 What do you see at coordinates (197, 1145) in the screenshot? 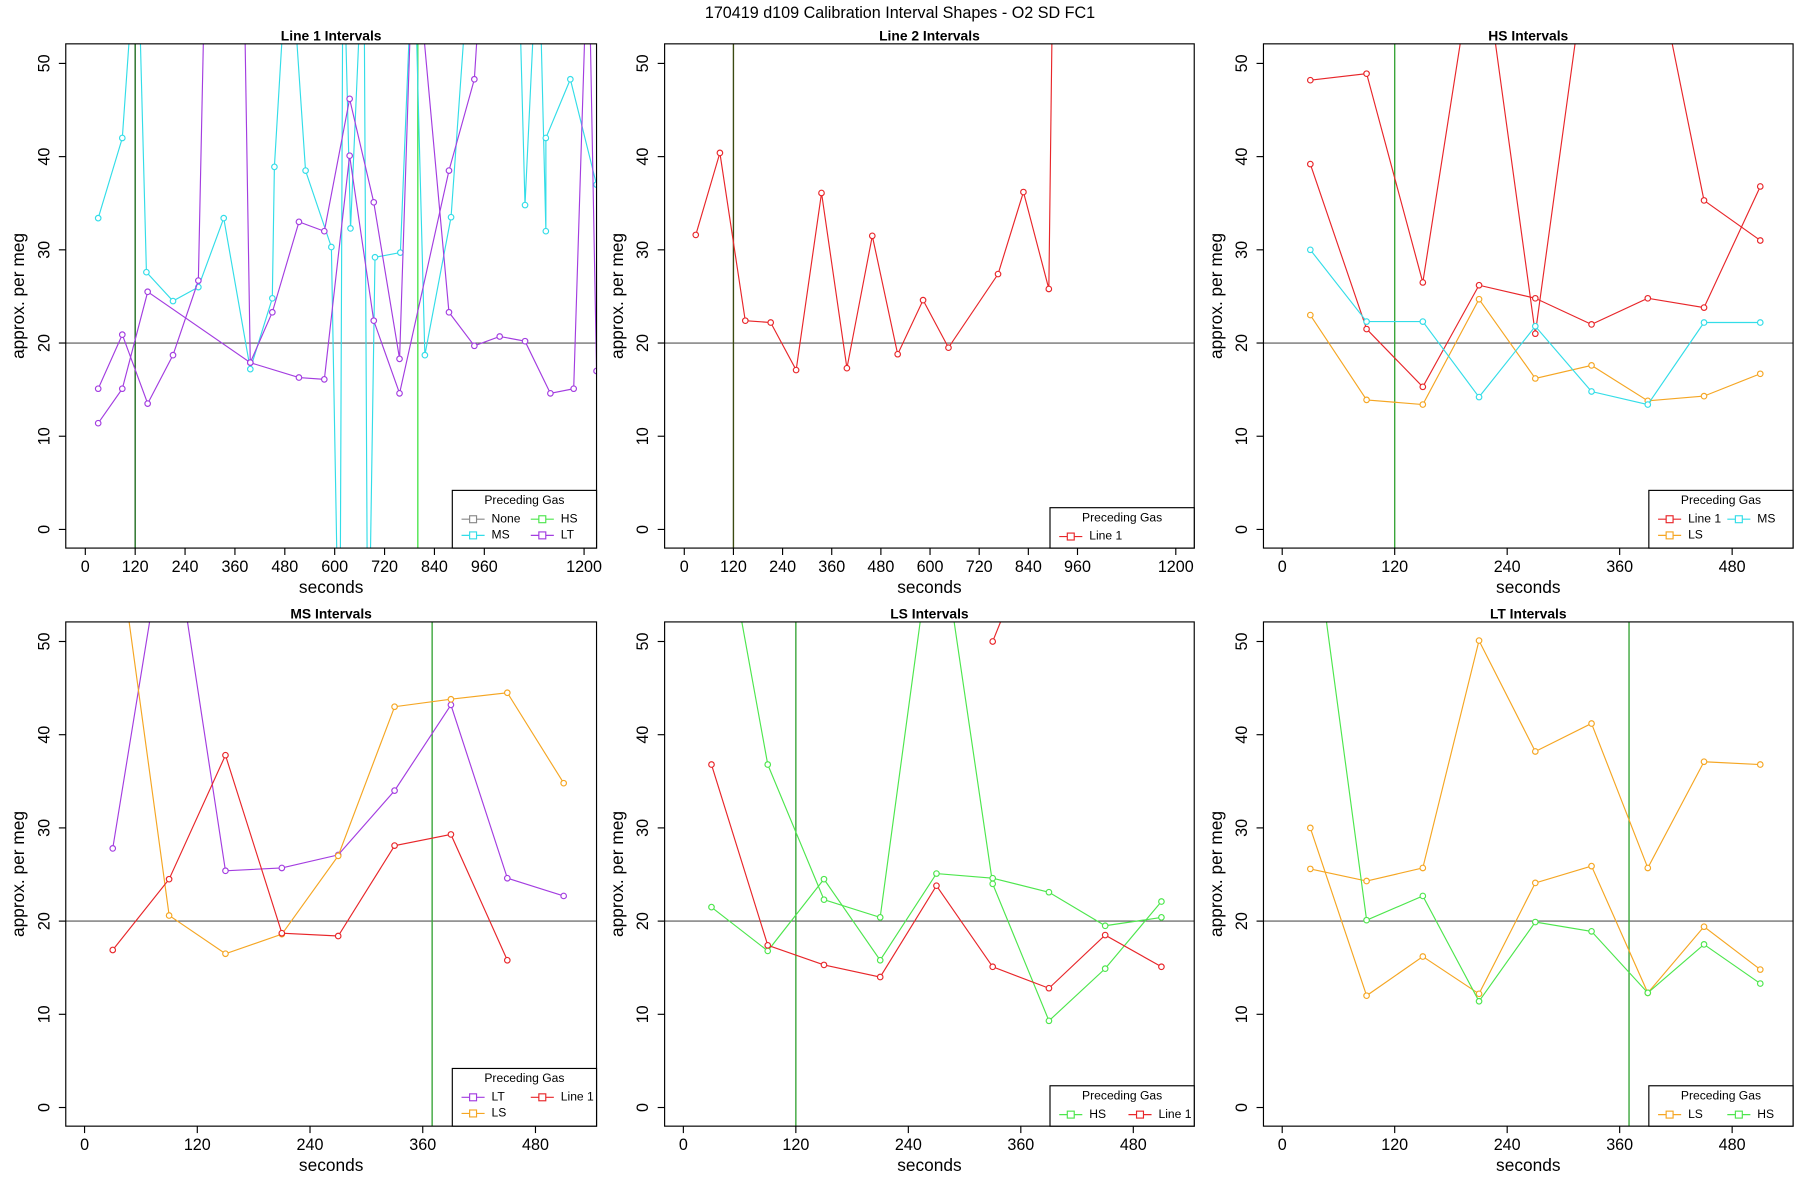
I see `x-tick-label: 120` at bounding box center [197, 1145].